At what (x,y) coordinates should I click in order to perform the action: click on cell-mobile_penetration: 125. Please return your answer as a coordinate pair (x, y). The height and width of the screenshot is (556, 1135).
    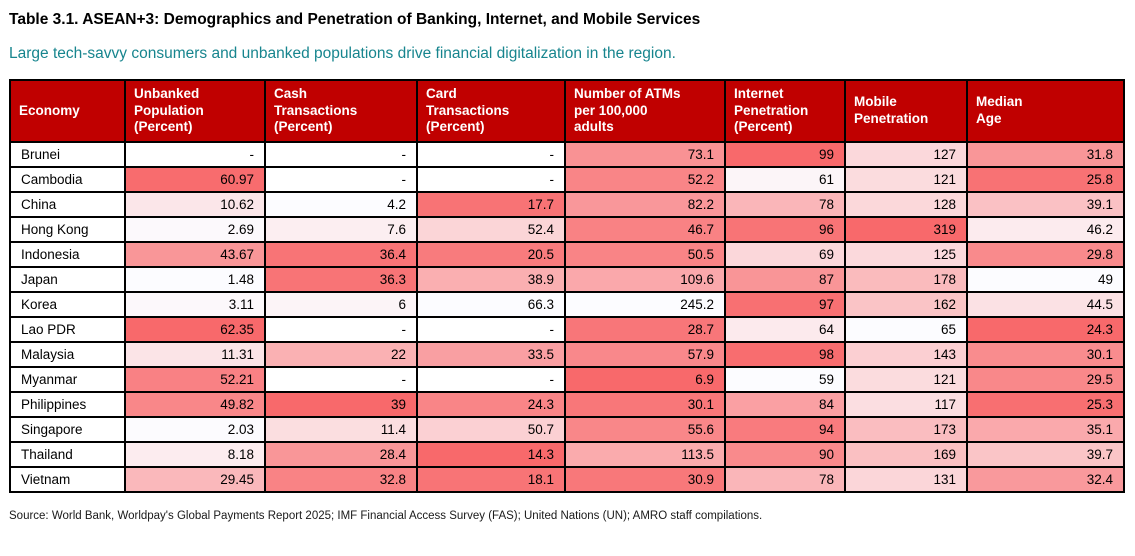
    Looking at the image, I should click on (906, 254).